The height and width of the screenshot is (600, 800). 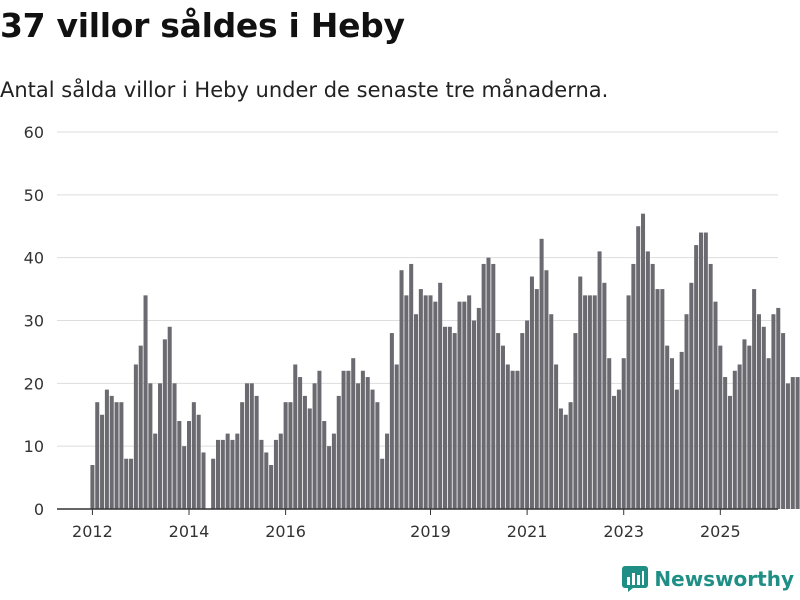 What do you see at coordinates (527, 531) in the screenshot?
I see `x-tick-label: 2021` at bounding box center [527, 531].